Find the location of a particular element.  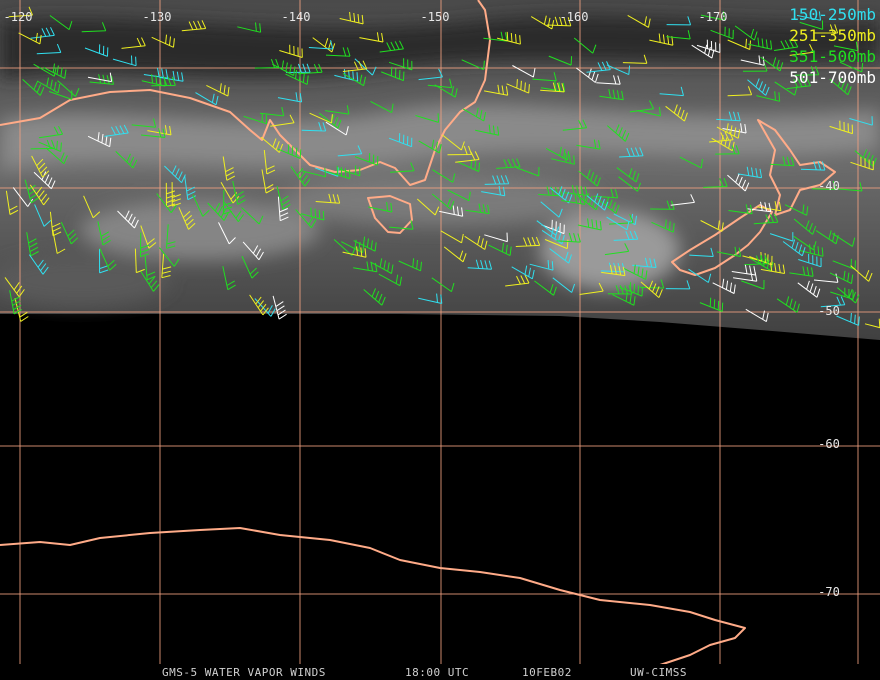

longitude-label: -150 is located at coordinates (435, 17).